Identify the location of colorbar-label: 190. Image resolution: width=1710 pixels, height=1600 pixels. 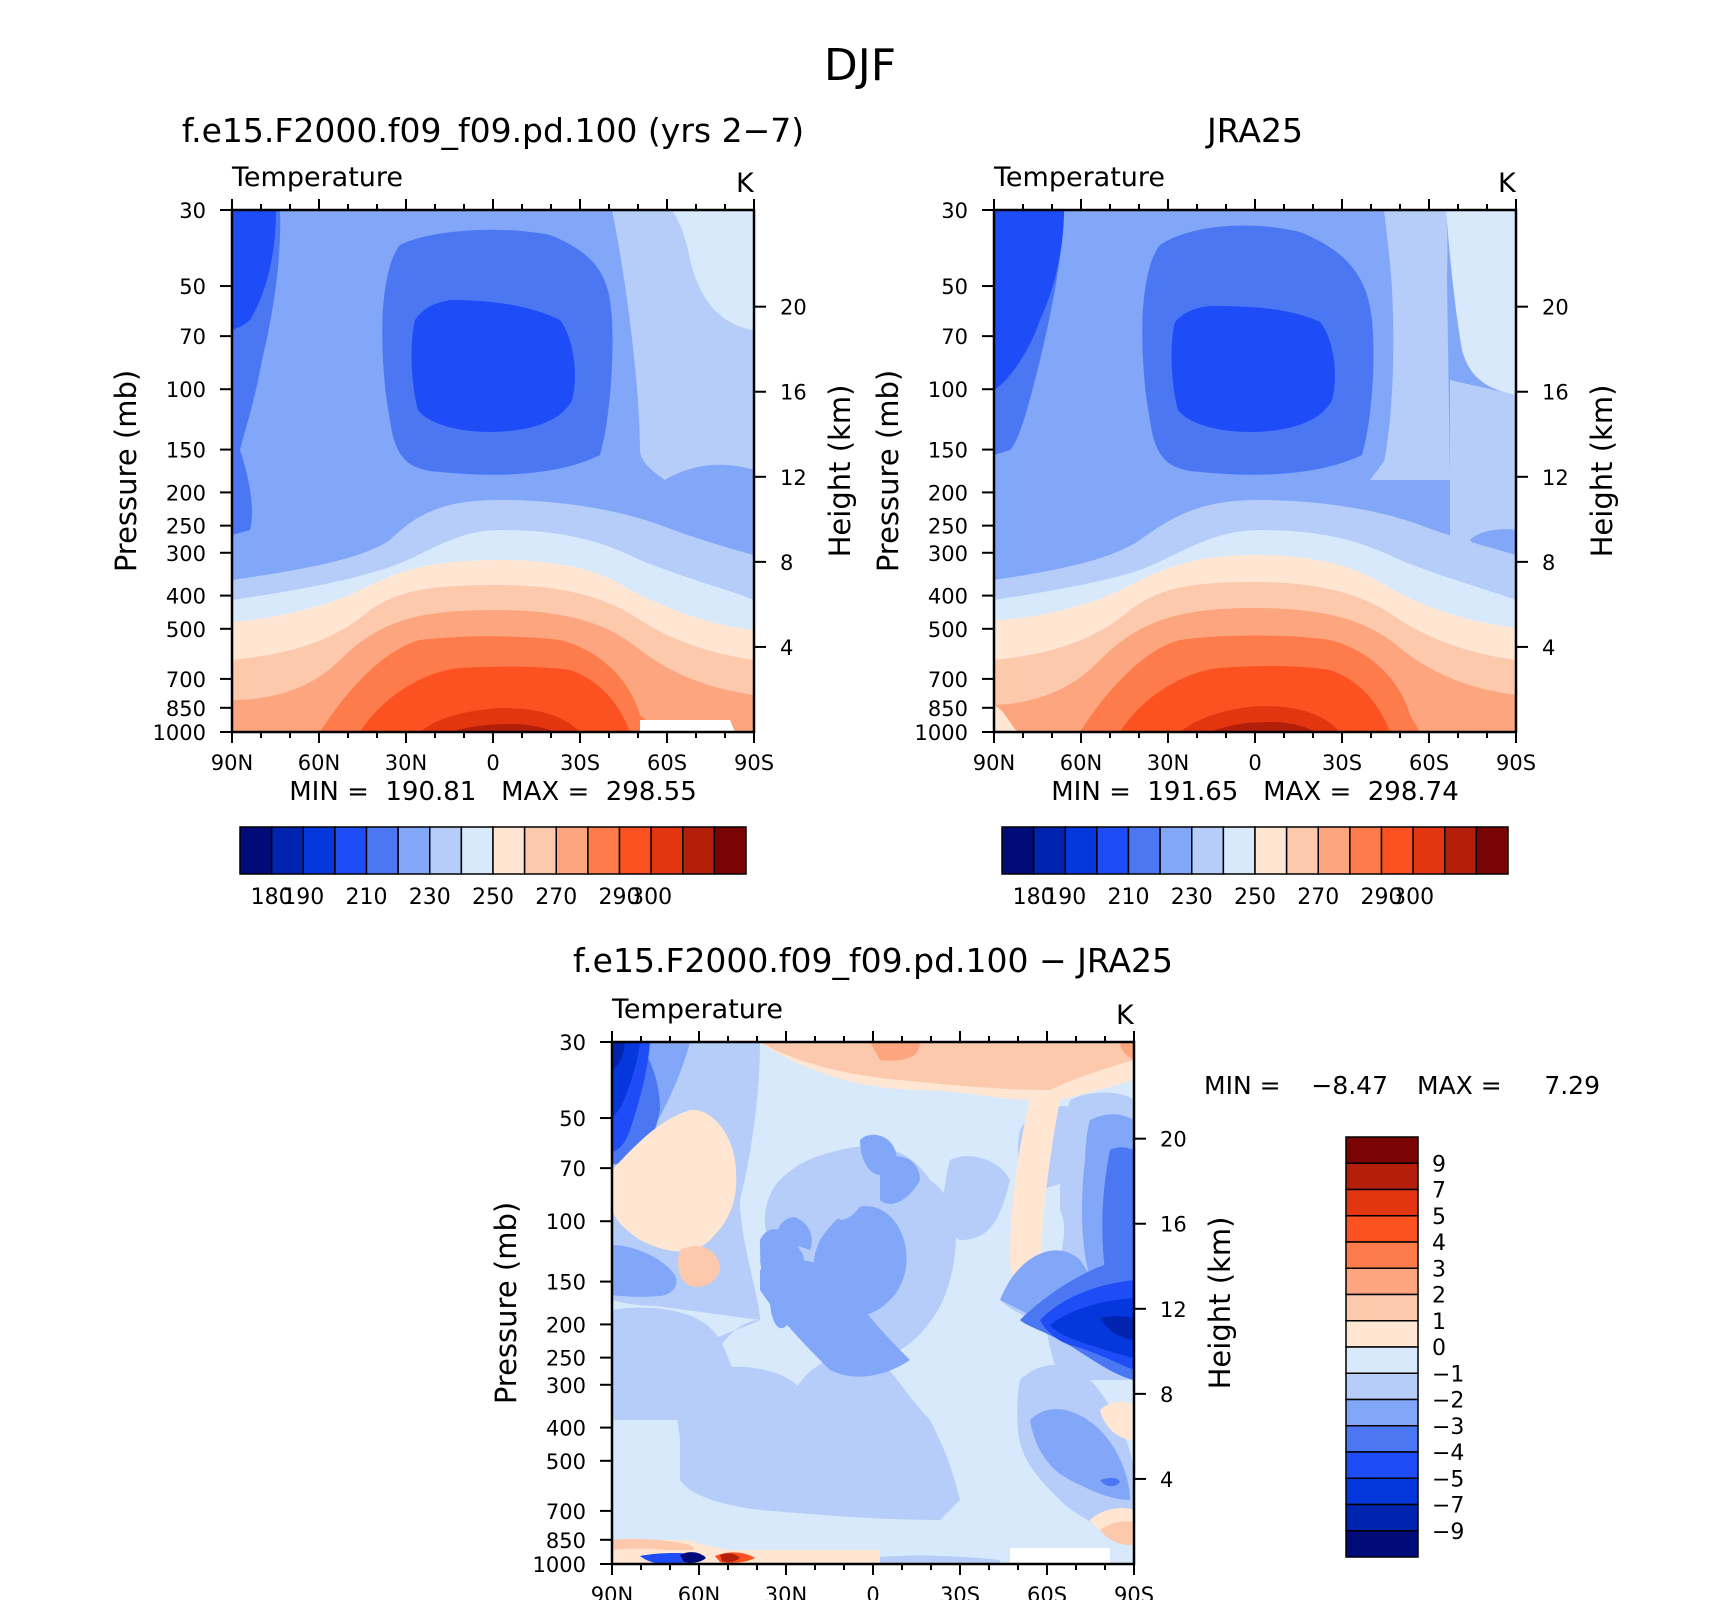
(1065, 897).